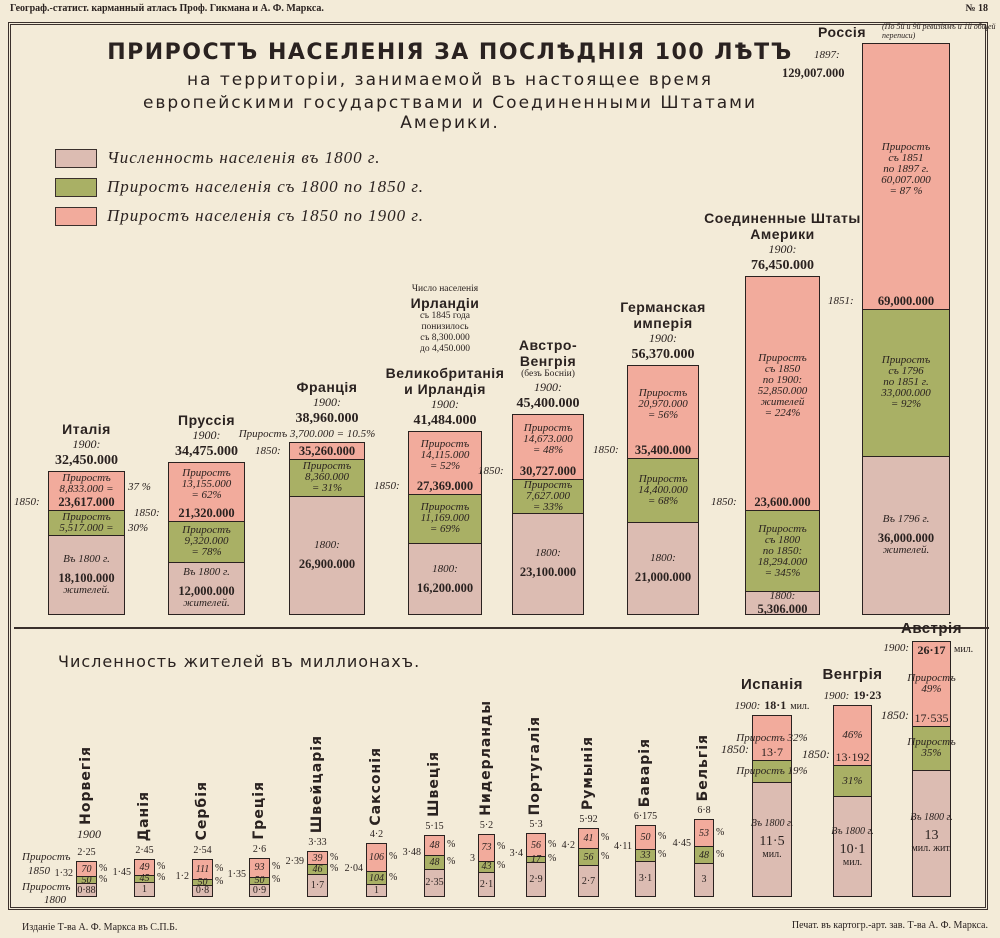 The image size is (1000, 938). What do you see at coordinates (86, 574) in the screenshot?
I see `segment-1800: Въ 1800 г. 18,100.000 жителей.` at bounding box center [86, 574].